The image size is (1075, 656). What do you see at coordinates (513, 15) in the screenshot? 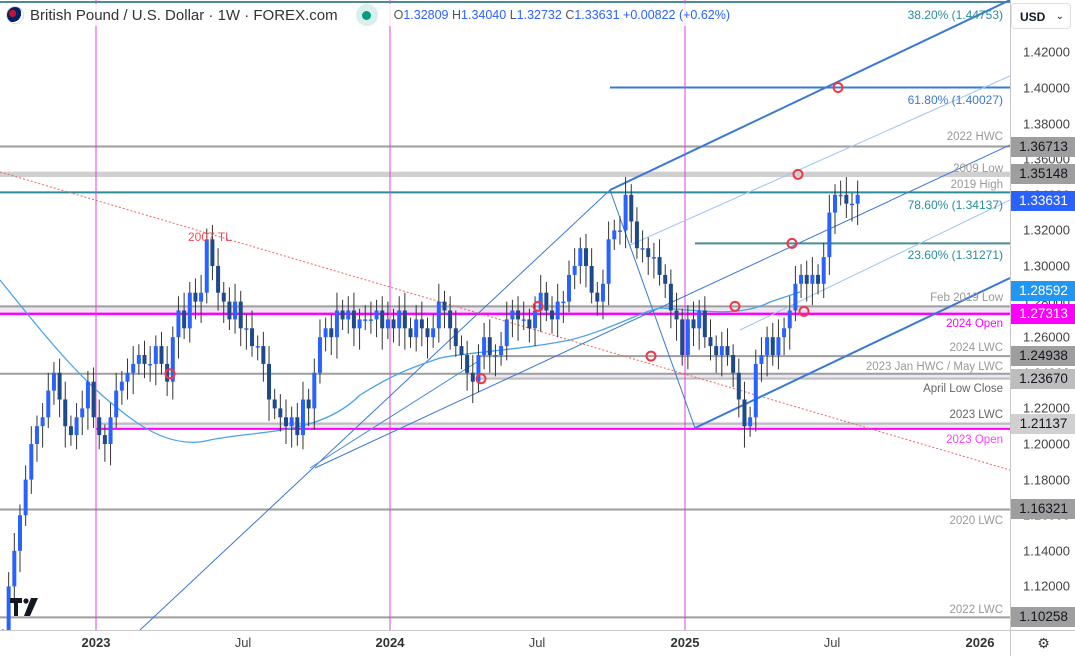
I see `low-label: L` at bounding box center [513, 15].